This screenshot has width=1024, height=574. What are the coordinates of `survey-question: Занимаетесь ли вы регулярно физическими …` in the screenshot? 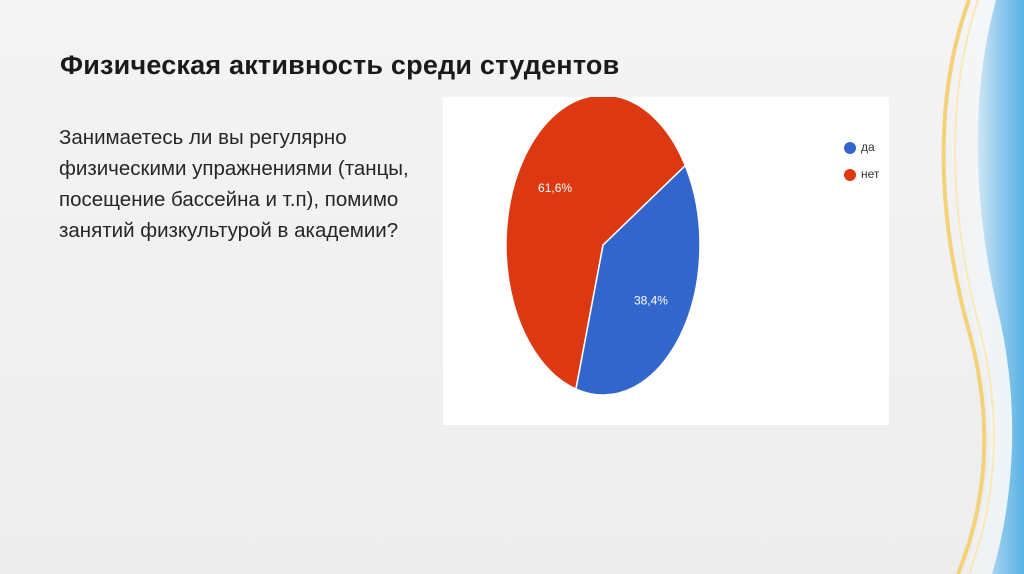 It's located at (234, 184).